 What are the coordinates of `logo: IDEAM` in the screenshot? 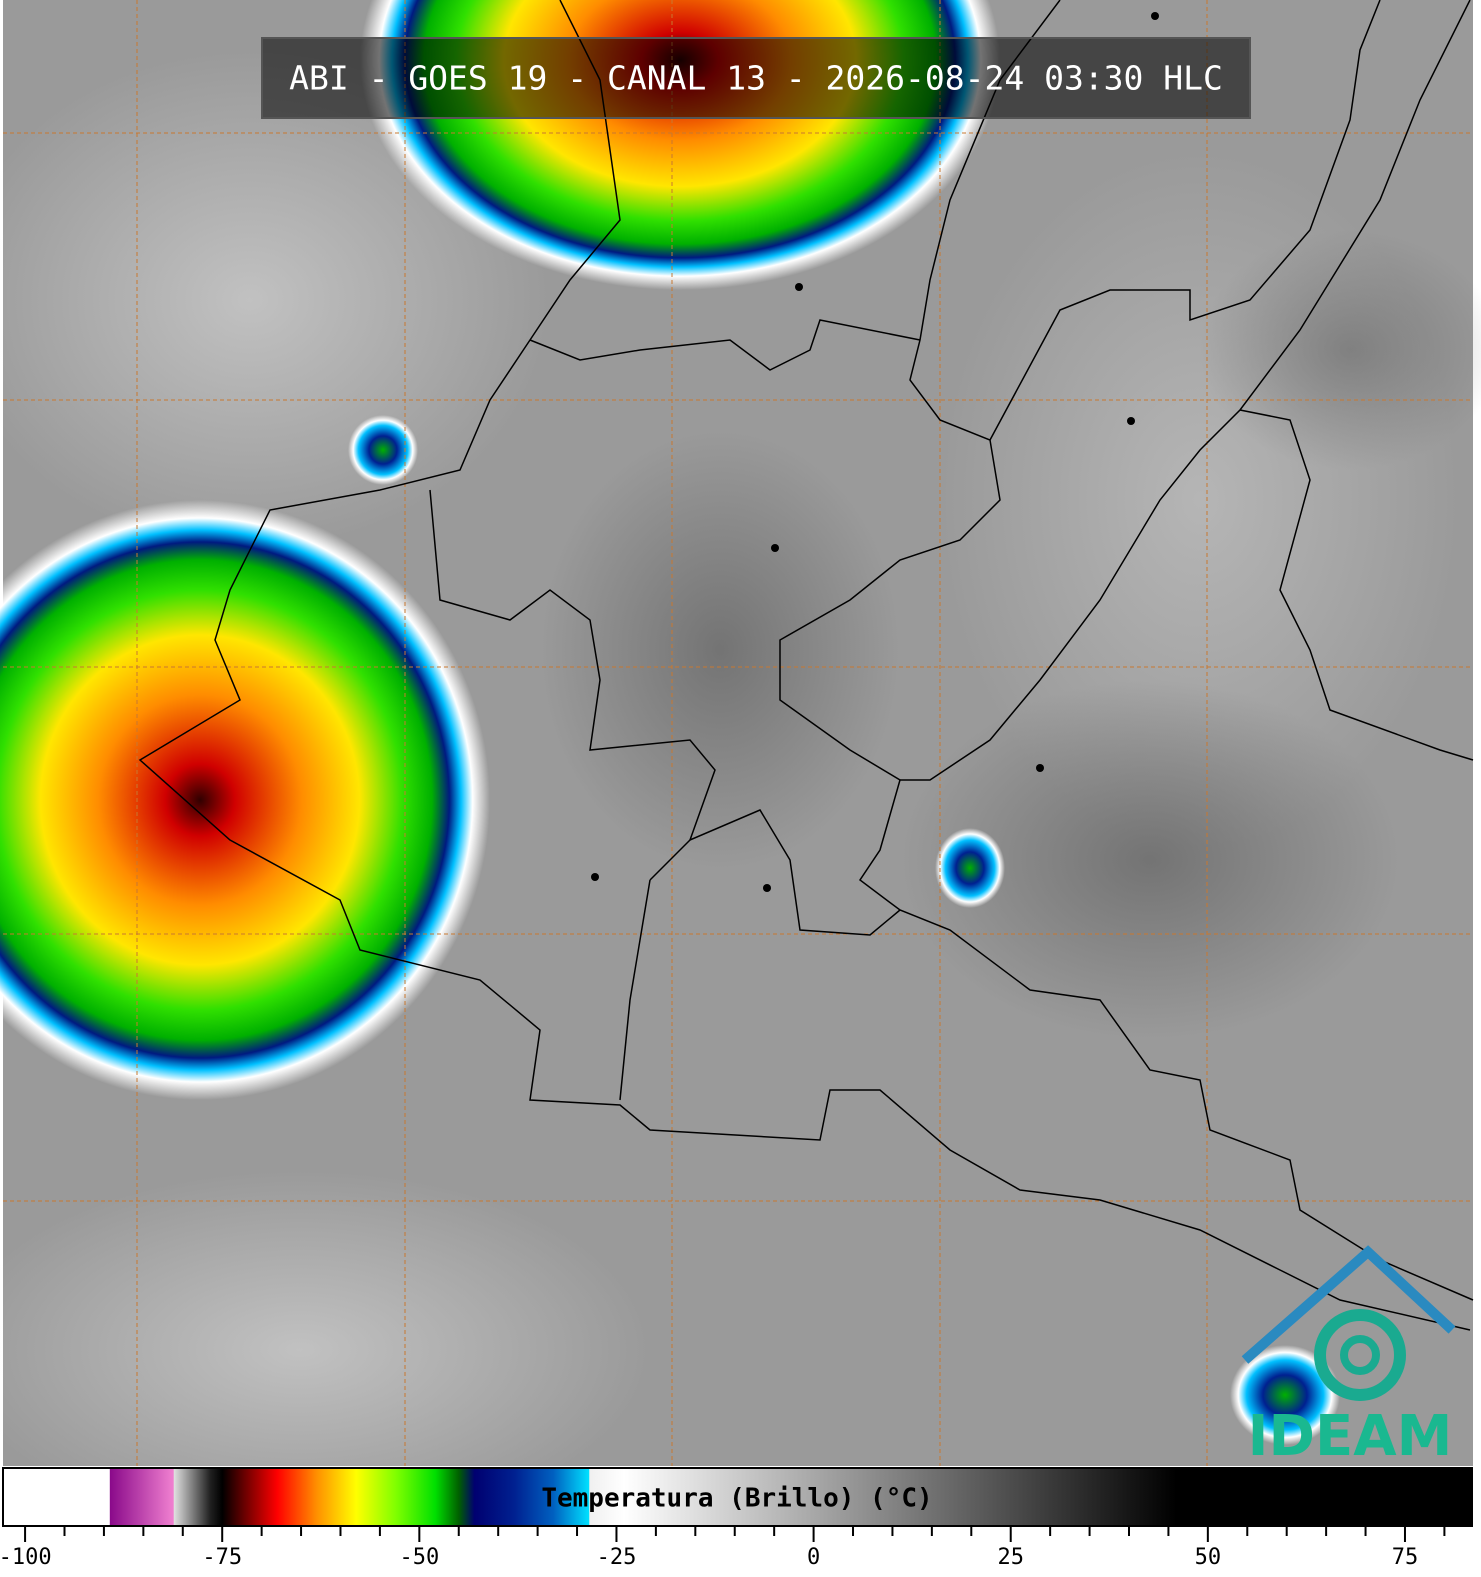 It's located at (1348, 1357).